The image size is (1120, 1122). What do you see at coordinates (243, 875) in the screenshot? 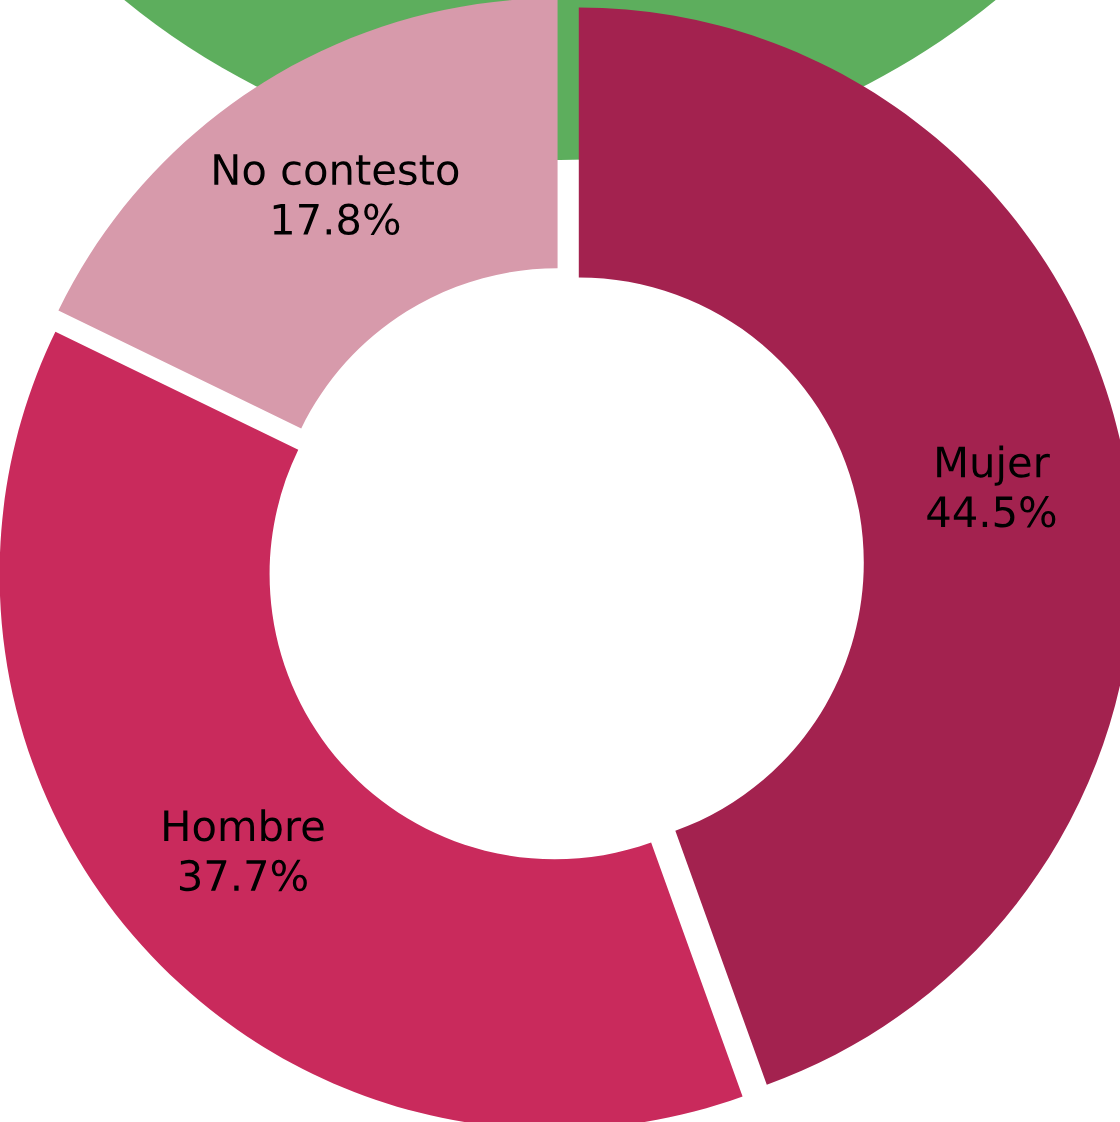
I see `data-label: 37.7%` at bounding box center [243, 875].